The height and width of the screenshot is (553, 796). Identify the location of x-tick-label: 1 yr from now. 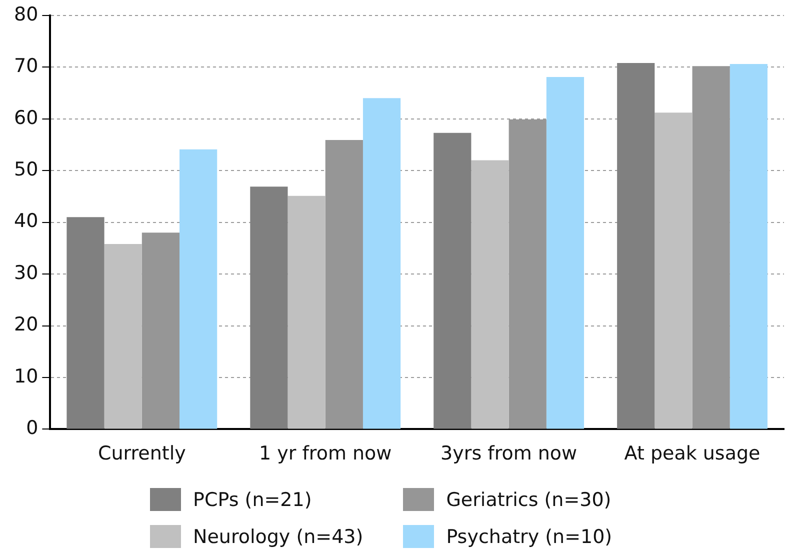
(325, 453).